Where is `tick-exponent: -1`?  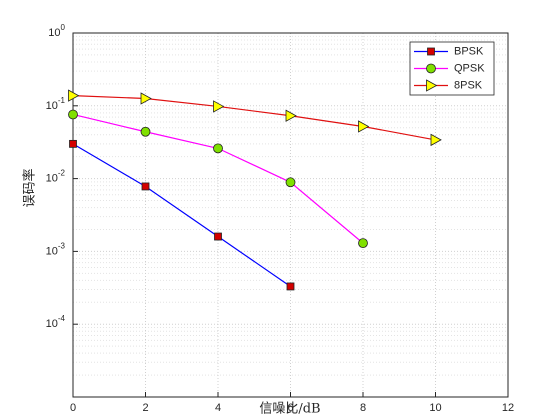 tick-exponent: -1 is located at coordinates (62, 100).